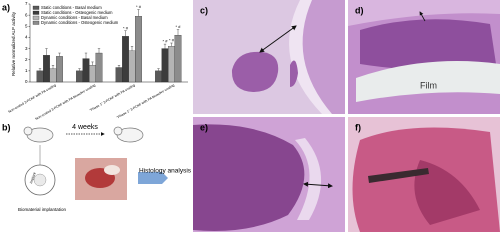 This screenshot has height=240, width=500. I want to click on glove, so click(112, 170).